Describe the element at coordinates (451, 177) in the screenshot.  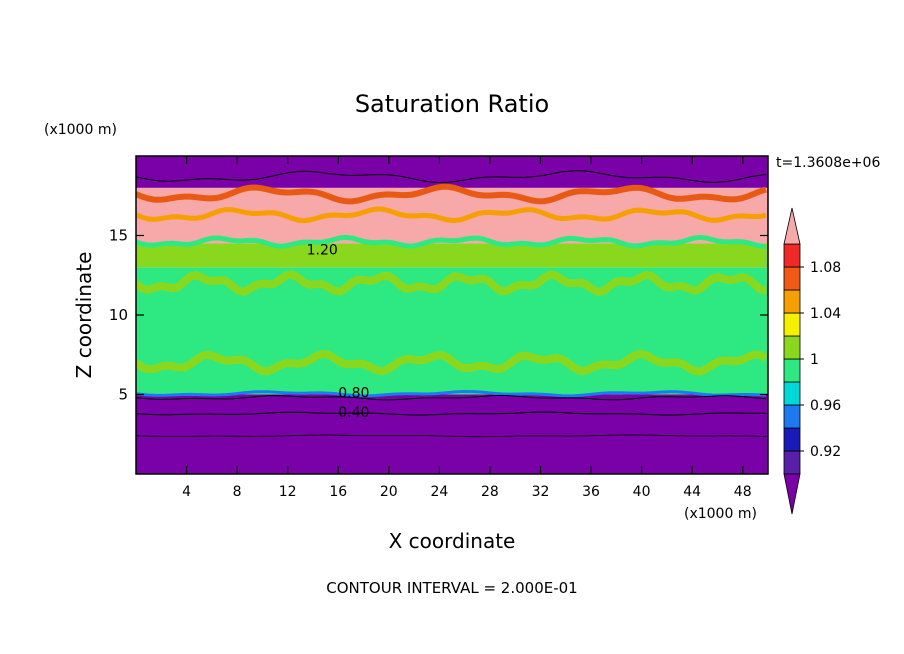
I see `contour-line-top` at that location.